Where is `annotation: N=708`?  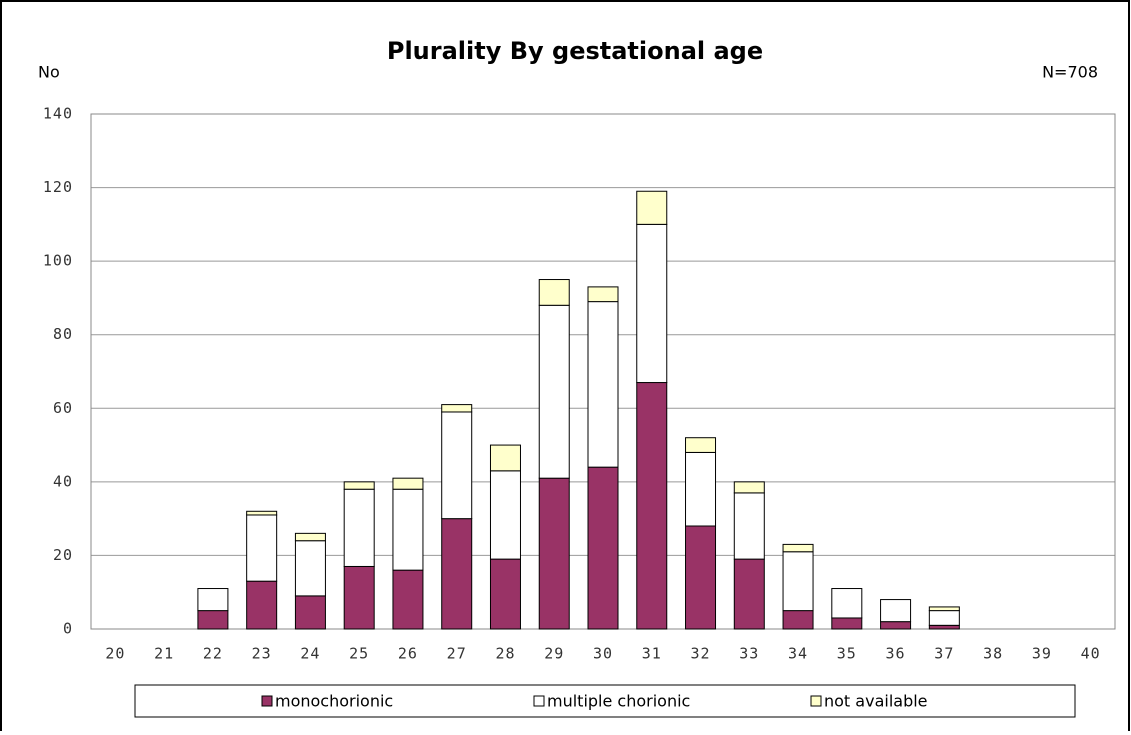 annotation: N=708 is located at coordinates (1070, 72).